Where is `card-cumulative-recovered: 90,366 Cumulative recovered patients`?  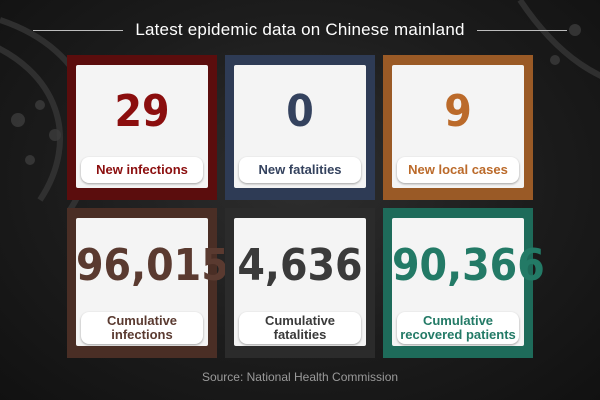
card-cumulative-recovered: 90,366 Cumulative recovered patients is located at coordinates (464, 283).